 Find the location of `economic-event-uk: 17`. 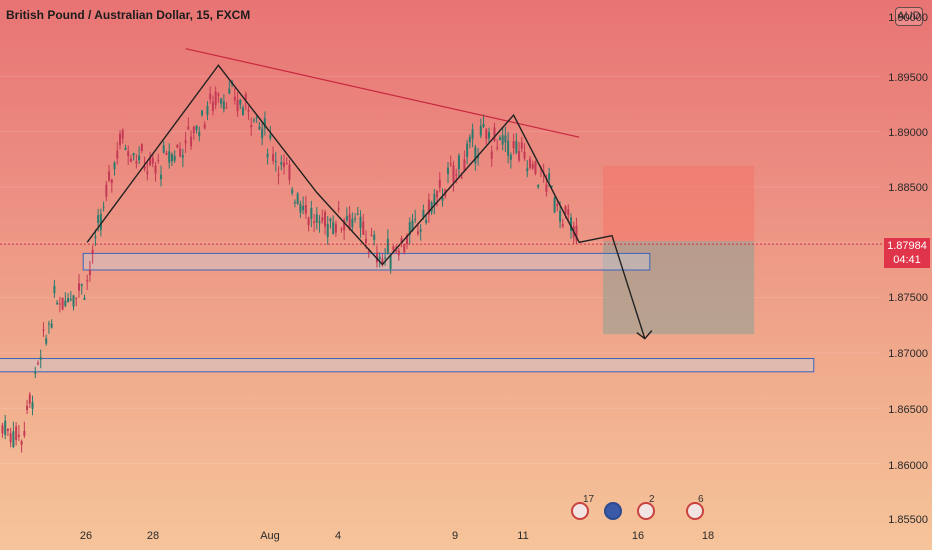

economic-event-uk: 17 is located at coordinates (581, 508).